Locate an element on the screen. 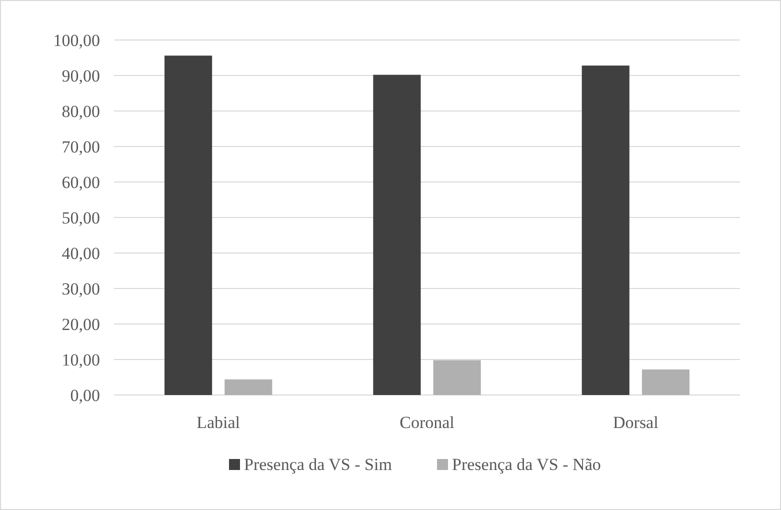 Image resolution: width=781 pixels, height=510 pixels. y-tick-label: 100,00 is located at coordinates (76, 40).